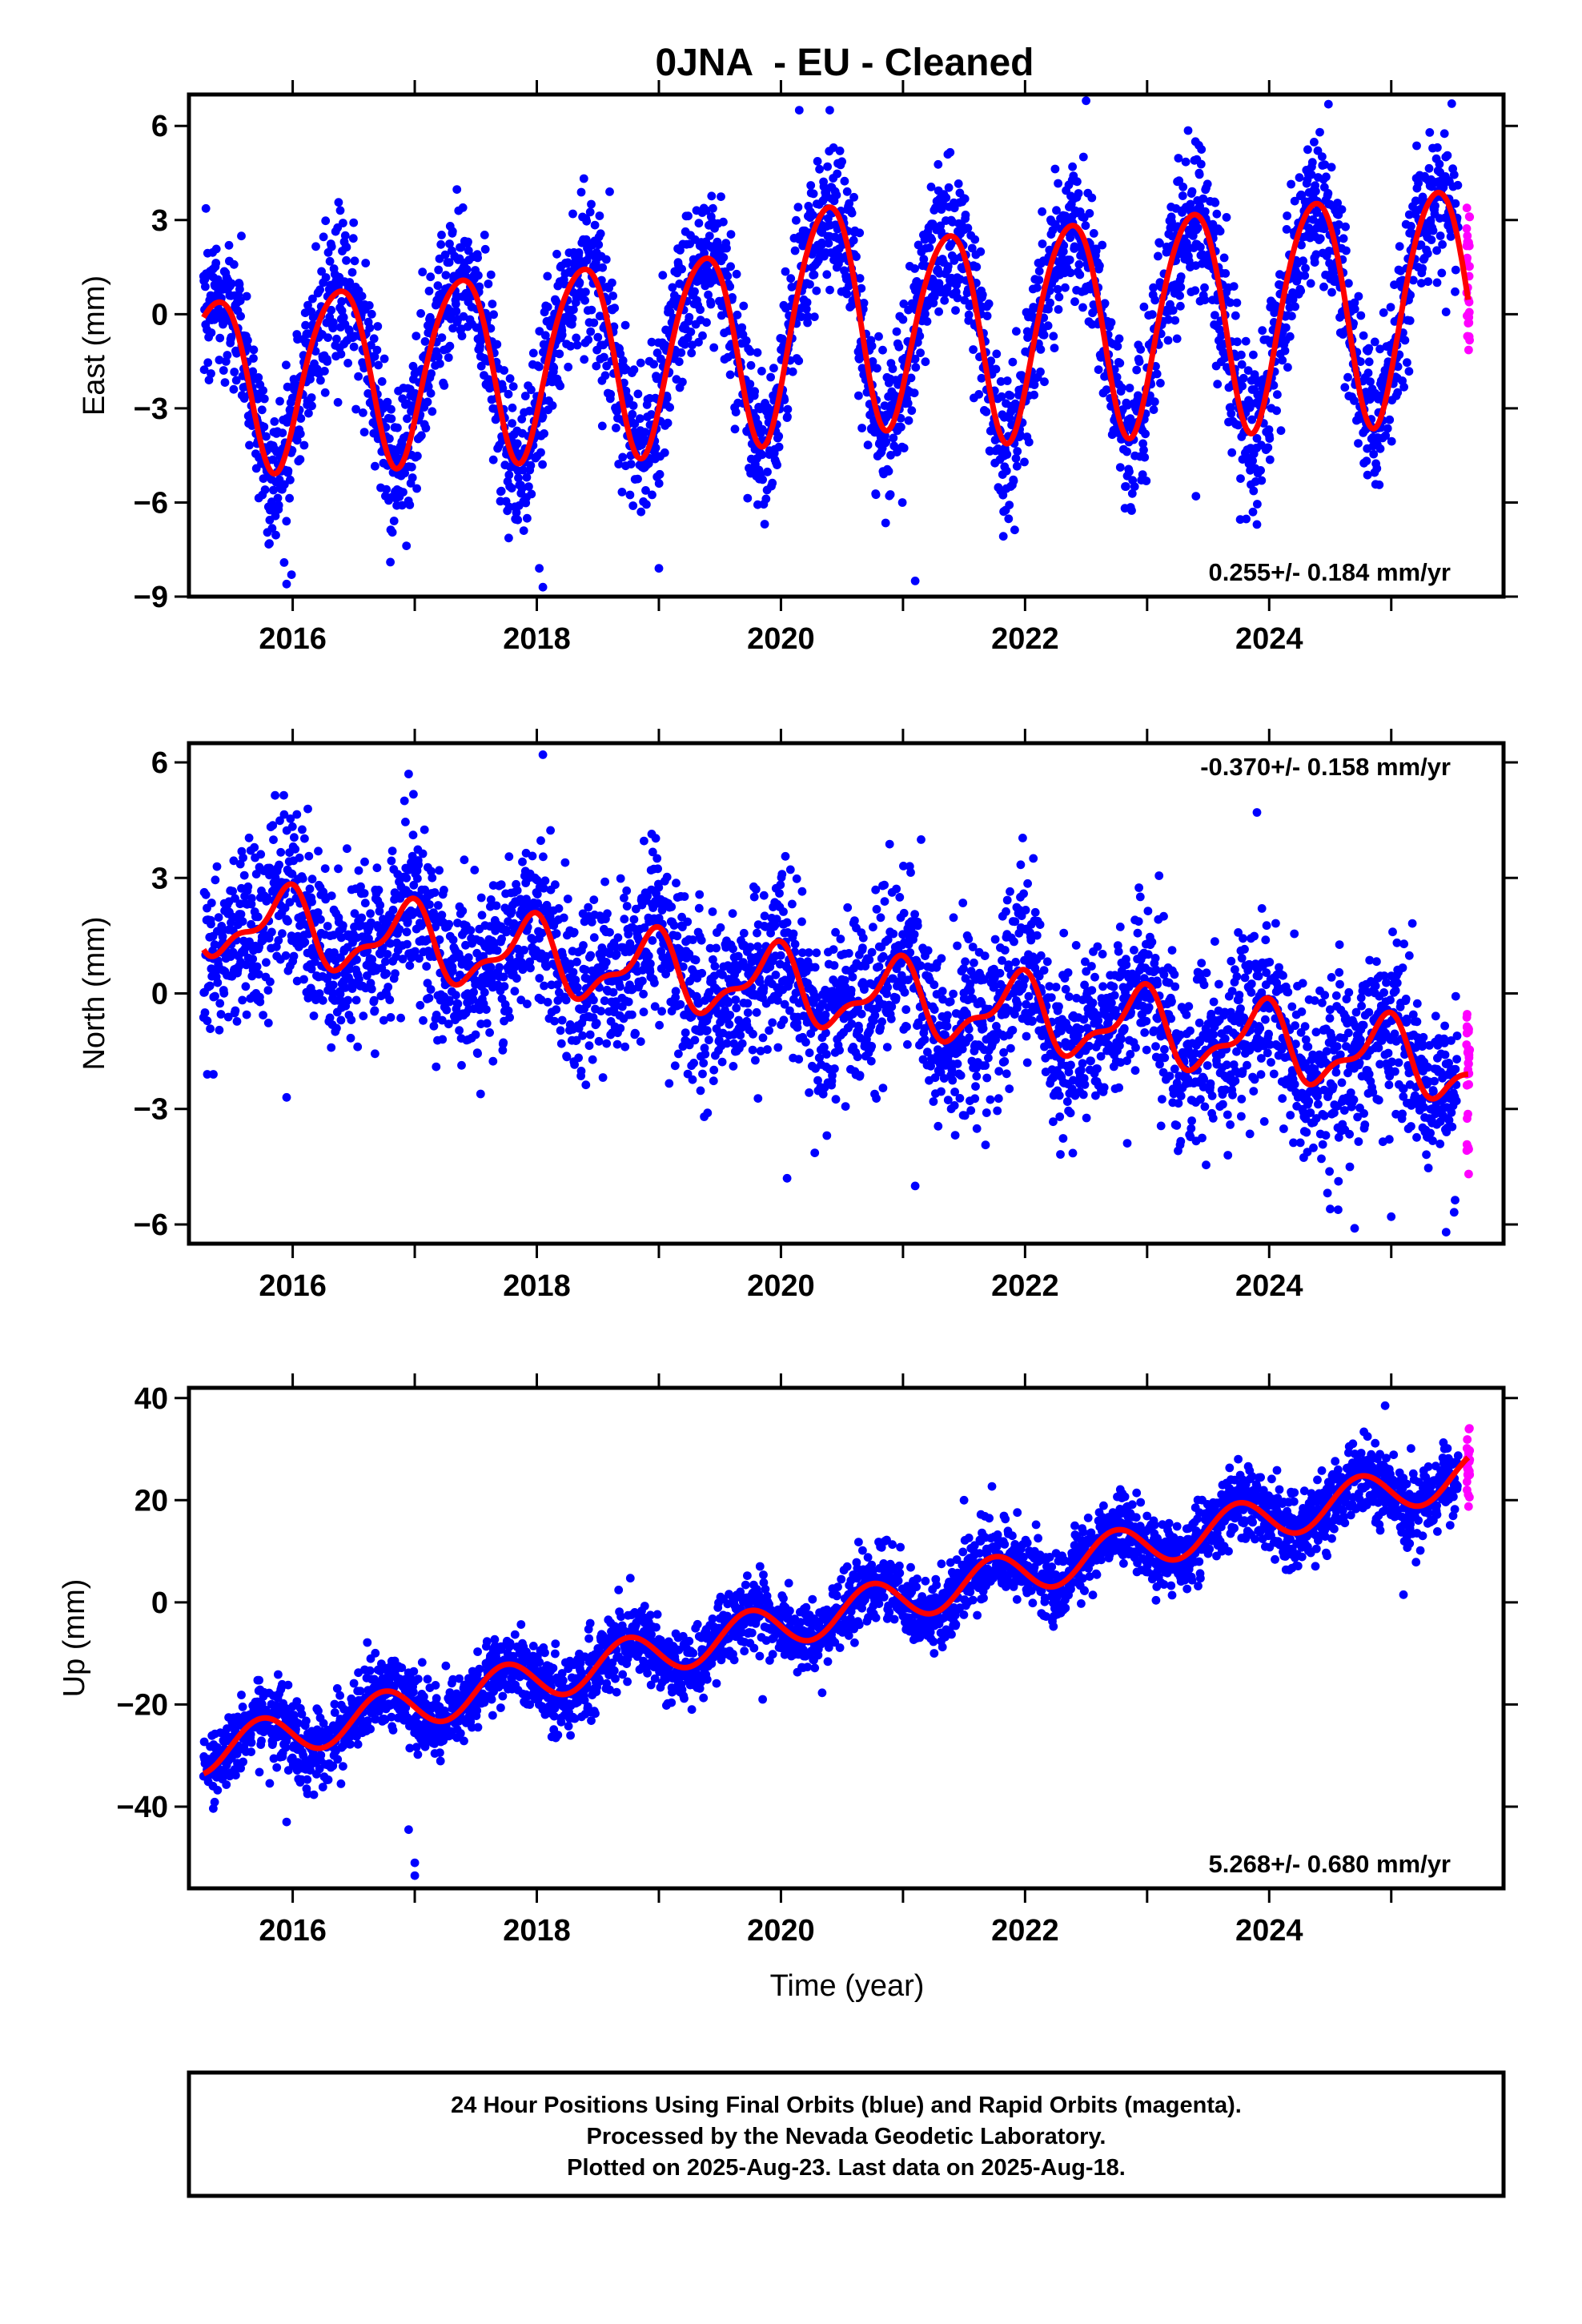  I want to click on east-x-tick-label: 2018, so click(537, 639).